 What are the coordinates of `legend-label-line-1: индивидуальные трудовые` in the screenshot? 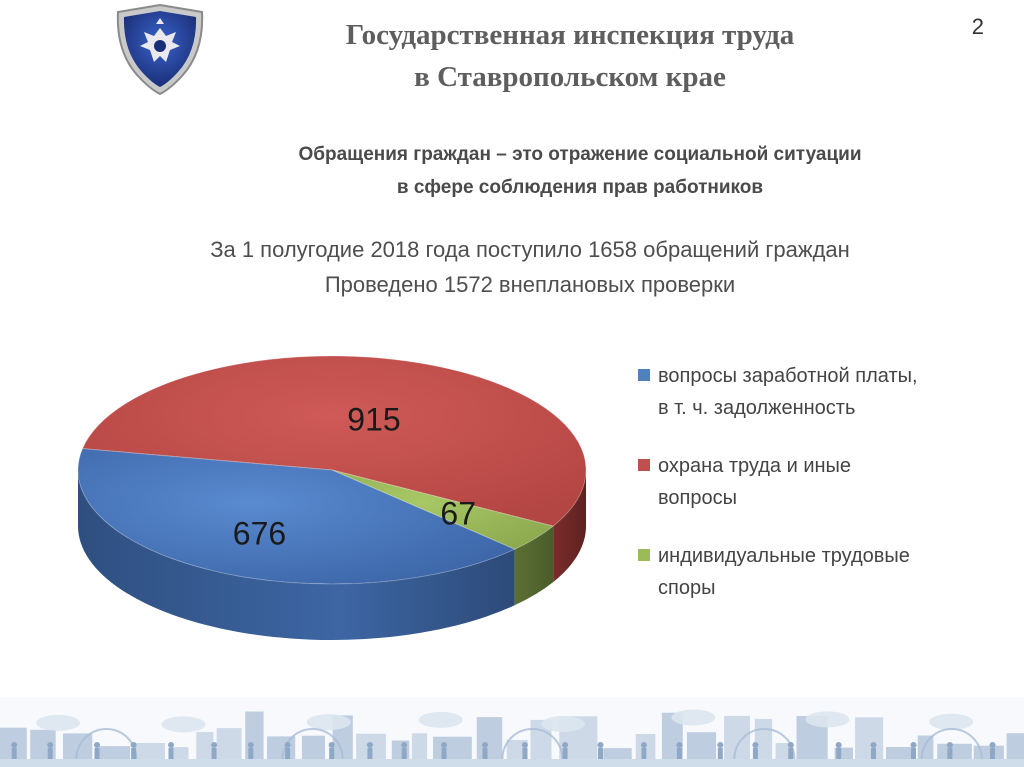 It's located at (784, 556).